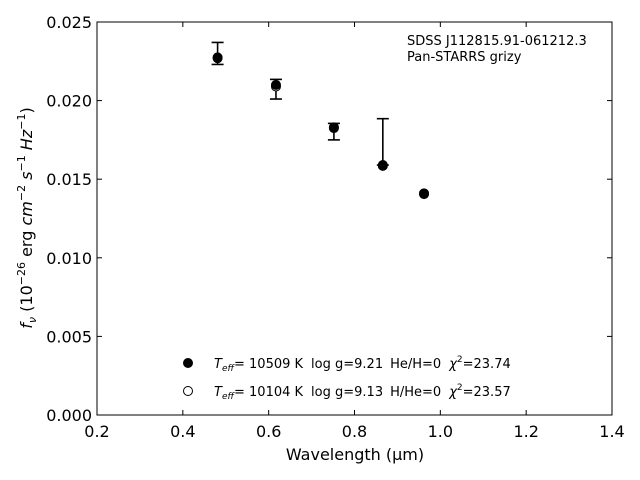 This screenshot has height=480, width=640. I want to click on x-tick-label: 0.2, so click(96, 431).